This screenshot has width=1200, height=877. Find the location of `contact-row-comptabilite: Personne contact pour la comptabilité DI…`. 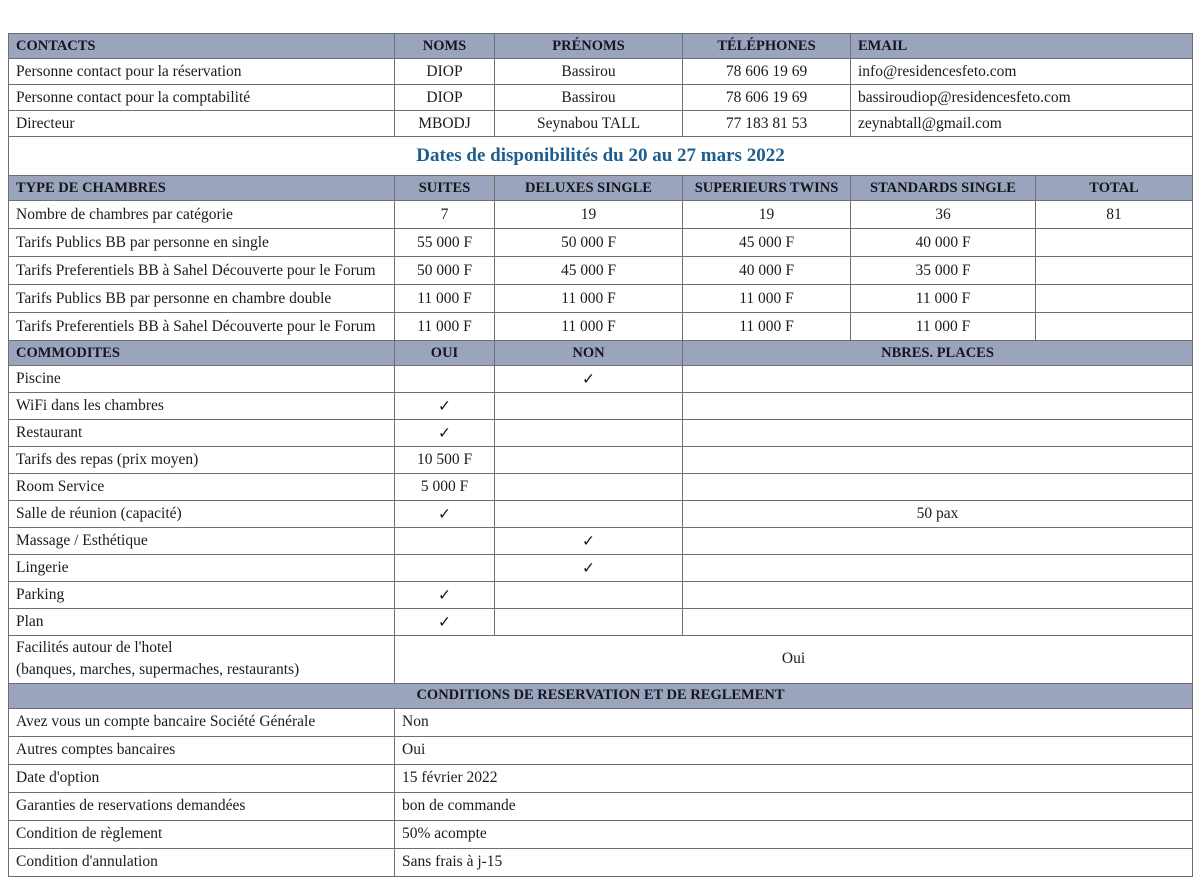

contact-row-comptabilite: Personne contact pour la comptabilité DI… is located at coordinates (600, 97).